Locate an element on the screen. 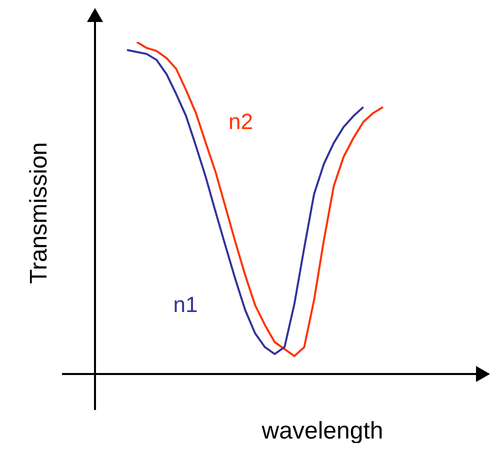 This screenshot has width=499, height=451. y-axis-title: Transmission is located at coordinates (39, 213).